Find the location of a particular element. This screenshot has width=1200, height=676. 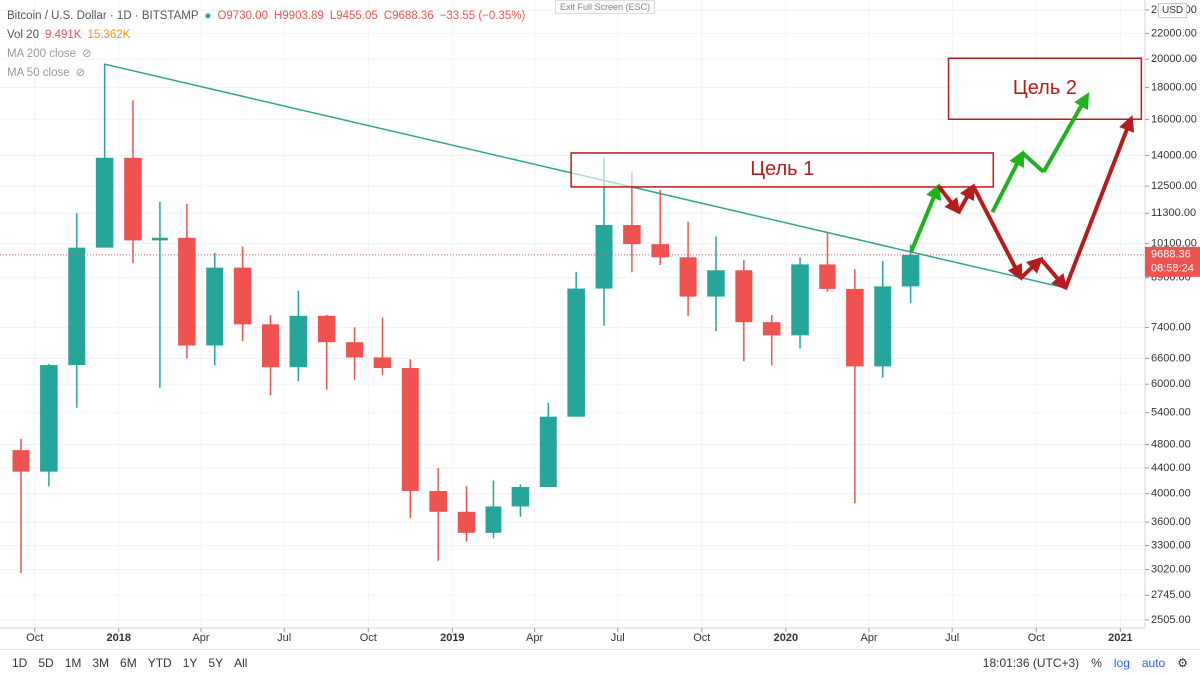

y-tick-label: 20000.00 is located at coordinates (1174, 59).